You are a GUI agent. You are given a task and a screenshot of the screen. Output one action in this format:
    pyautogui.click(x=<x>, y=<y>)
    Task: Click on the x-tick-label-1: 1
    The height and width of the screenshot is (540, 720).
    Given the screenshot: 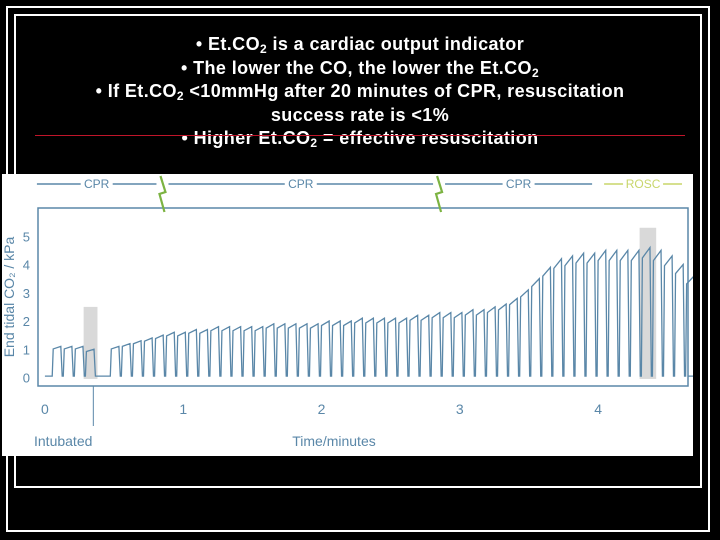 What is the action you would take?
    pyautogui.click(x=183, y=409)
    